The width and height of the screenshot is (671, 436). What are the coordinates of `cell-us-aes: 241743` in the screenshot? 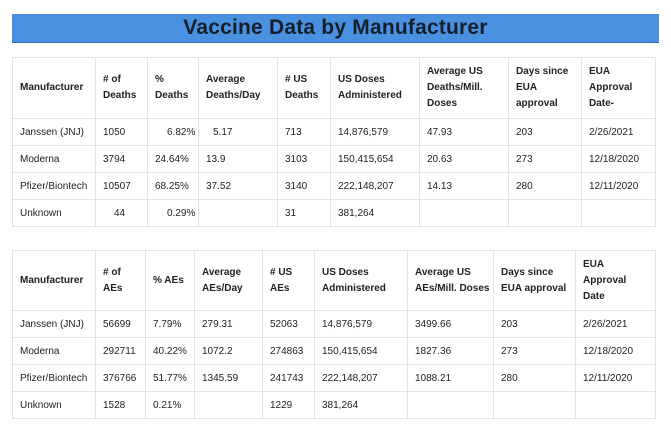 It's located at (288, 378).